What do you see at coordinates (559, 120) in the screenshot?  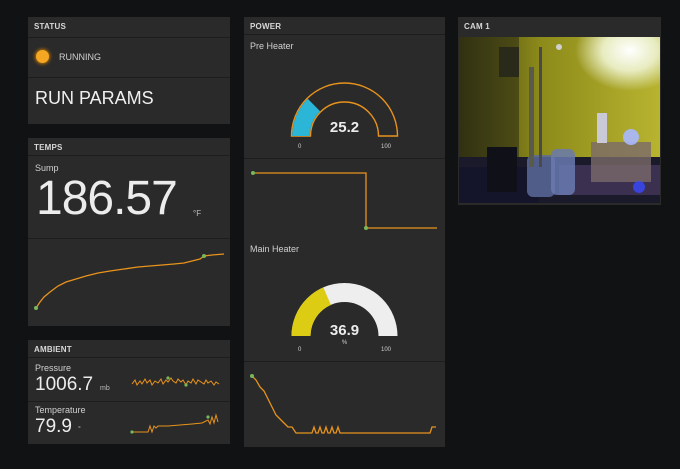 I see `camera-feed-image` at bounding box center [559, 120].